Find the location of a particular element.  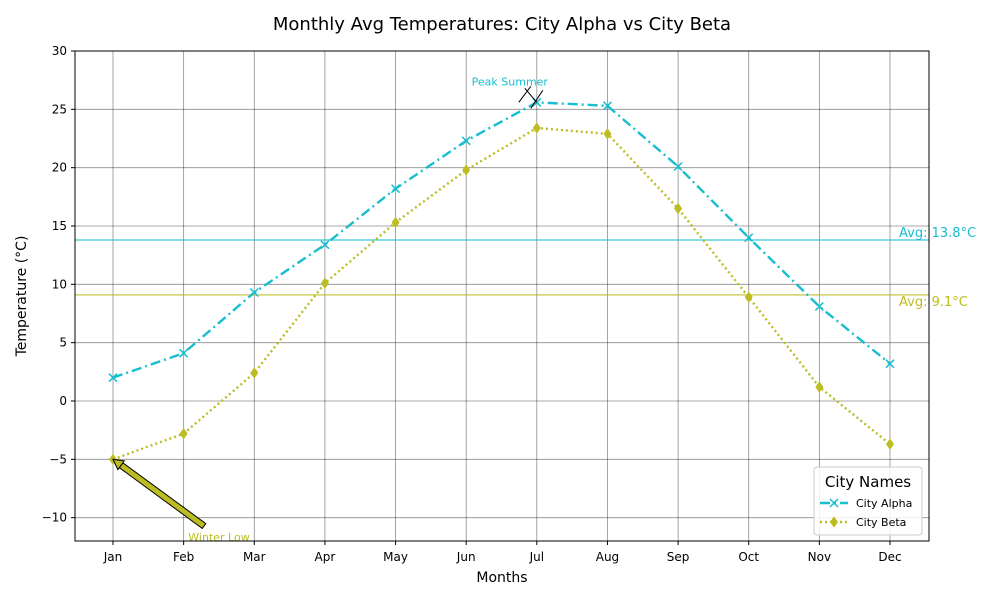

legend-entries: City Alpha City Beta is located at coordinates (866, 513).